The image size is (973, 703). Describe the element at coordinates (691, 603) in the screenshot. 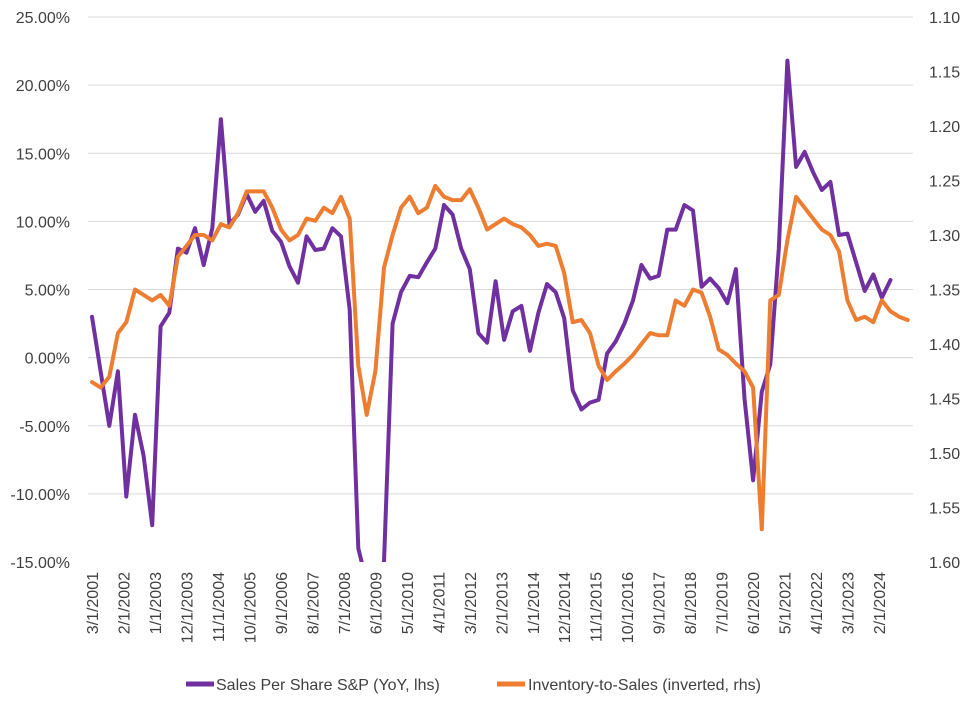

I see `x-axis-tick-label: 8/1/2018` at that location.